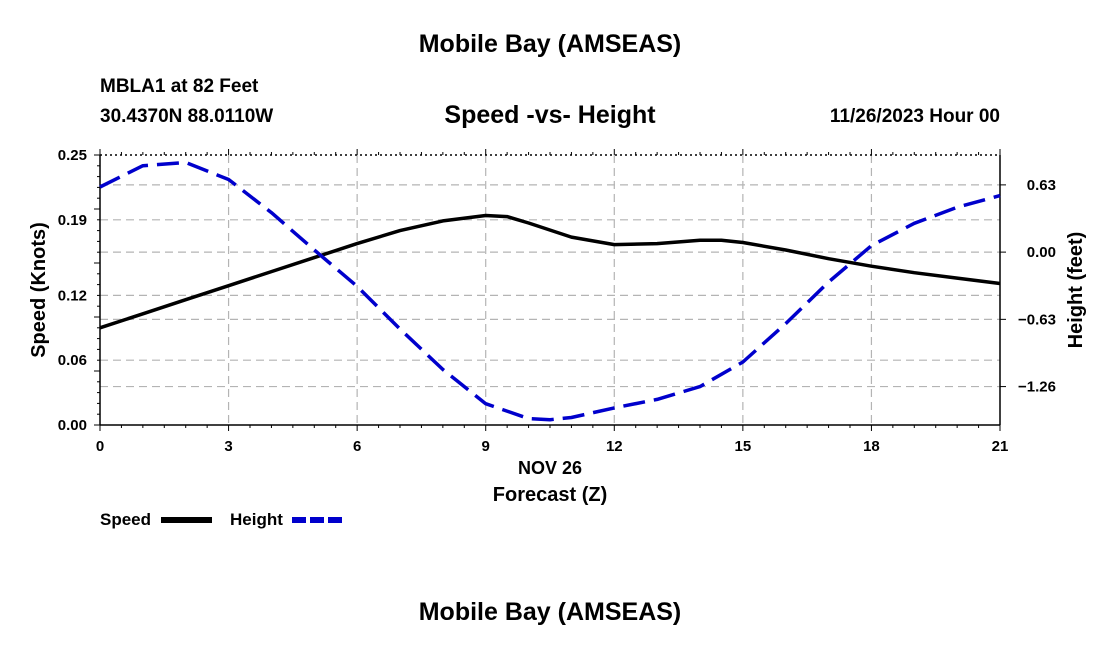 Image resolution: width=1100 pixels, height=650 pixels. Describe the element at coordinates (357, 446) in the screenshot. I see `x-tick-label: 6` at that location.